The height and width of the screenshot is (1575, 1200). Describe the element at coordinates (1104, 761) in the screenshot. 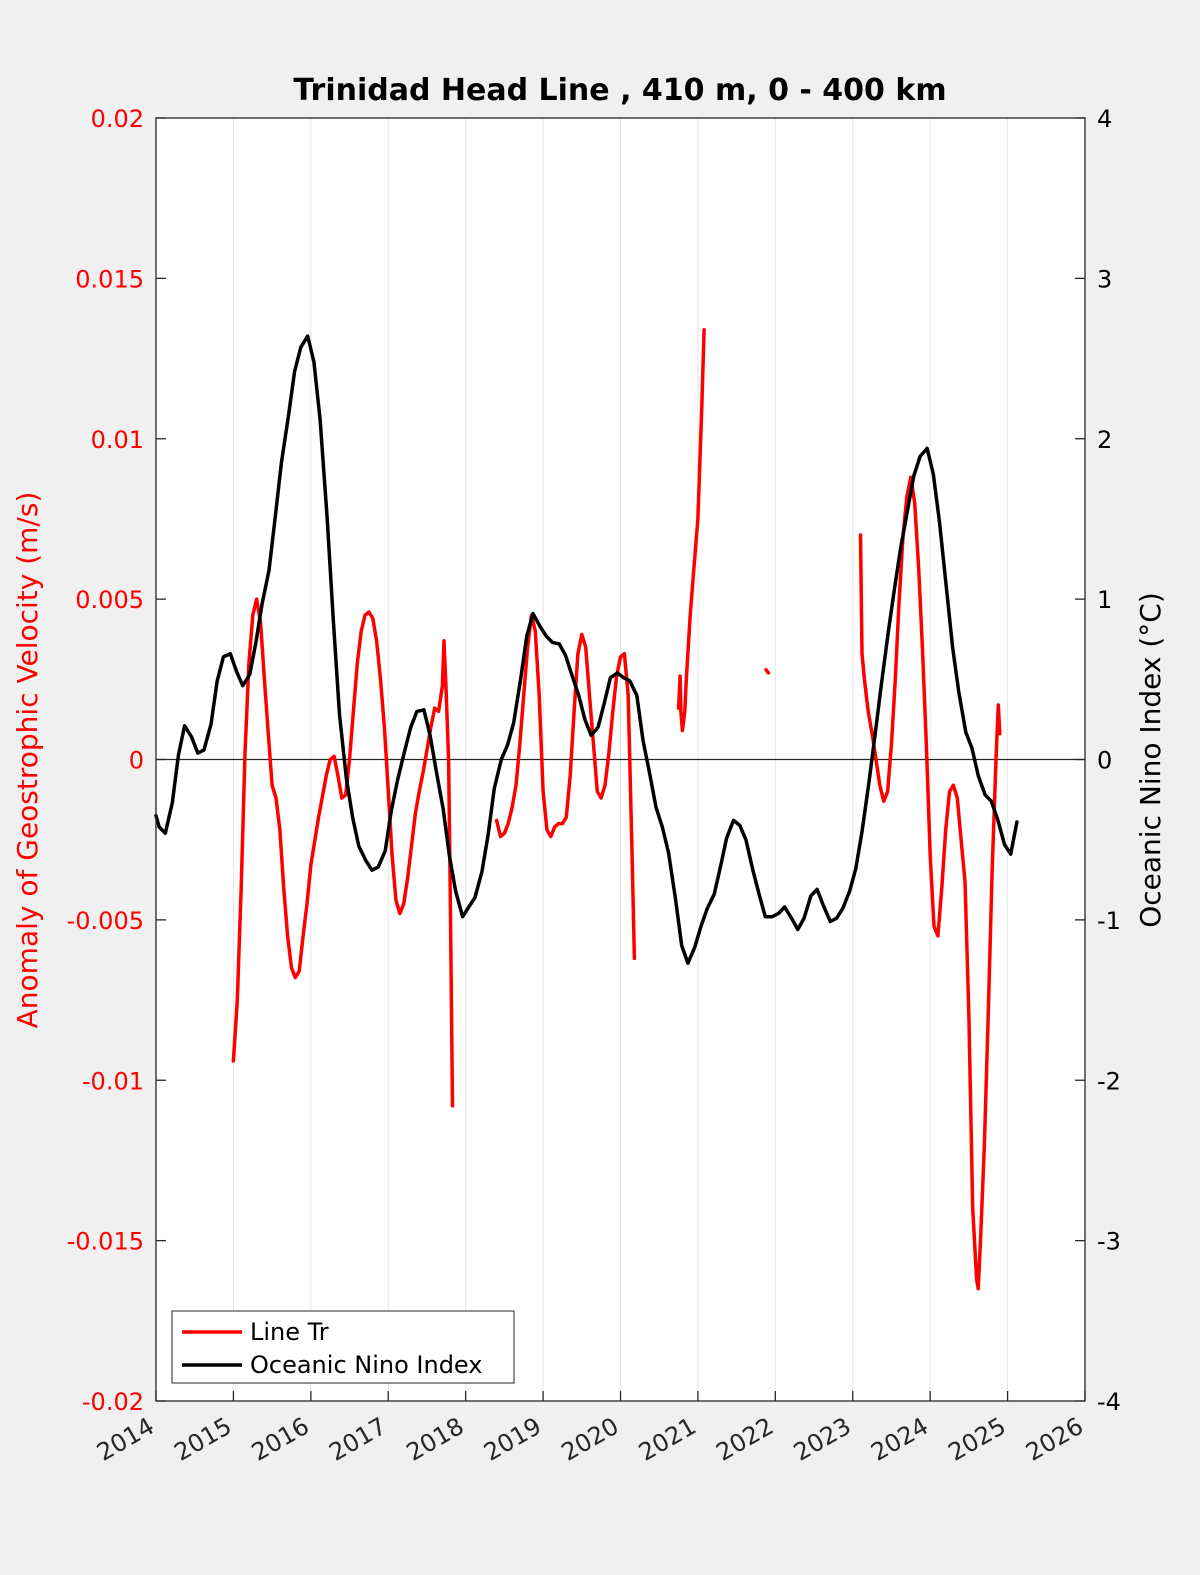

I see `right-y-tick-label: 0` at that location.